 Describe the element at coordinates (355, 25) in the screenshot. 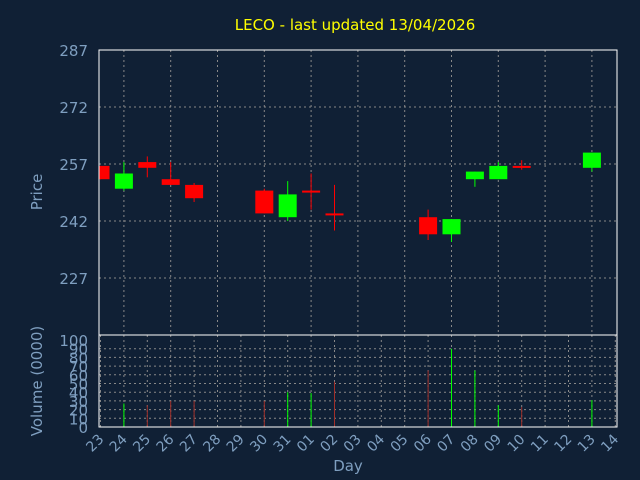

I see `chart-title: LECO - last updated 13/04/2026` at that location.